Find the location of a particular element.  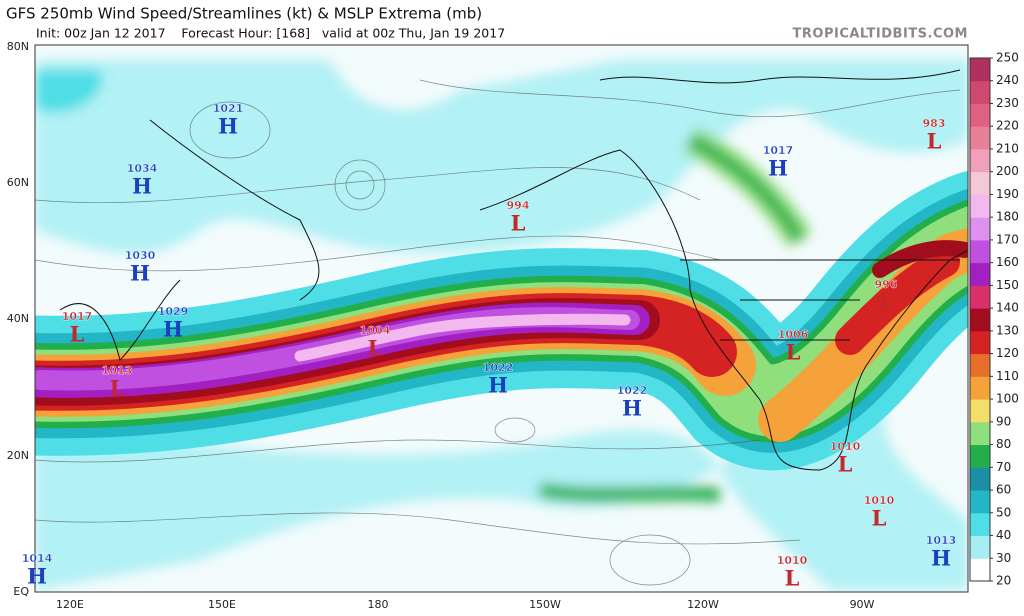

colorbar-label: 30 is located at coordinates (1003, 558).